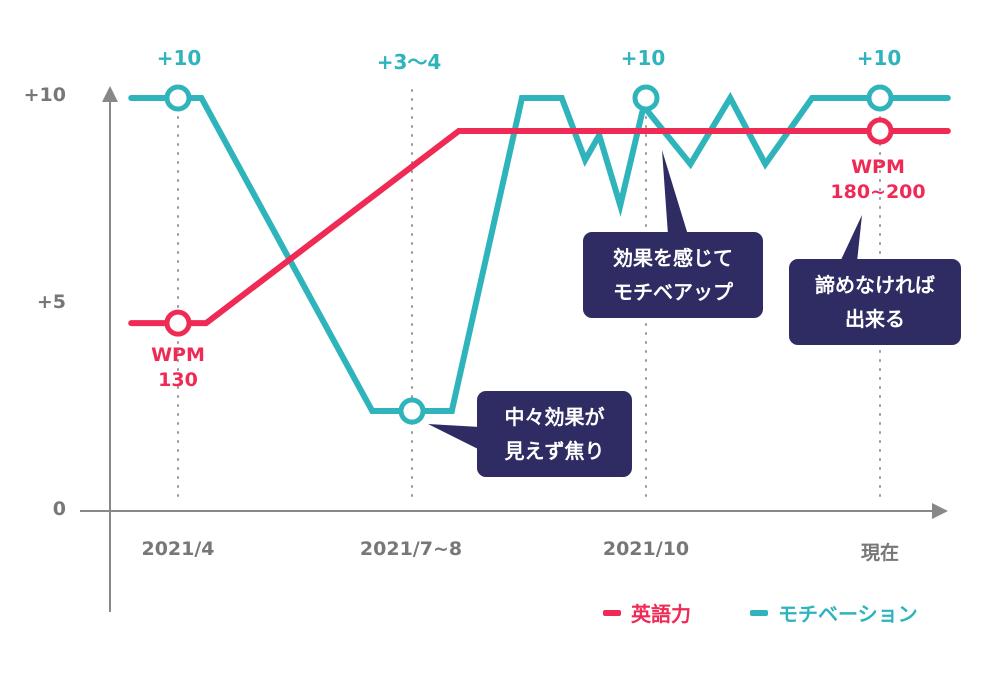  What do you see at coordinates (59, 509) in the screenshot?
I see `y-tick-label: 0` at bounding box center [59, 509].